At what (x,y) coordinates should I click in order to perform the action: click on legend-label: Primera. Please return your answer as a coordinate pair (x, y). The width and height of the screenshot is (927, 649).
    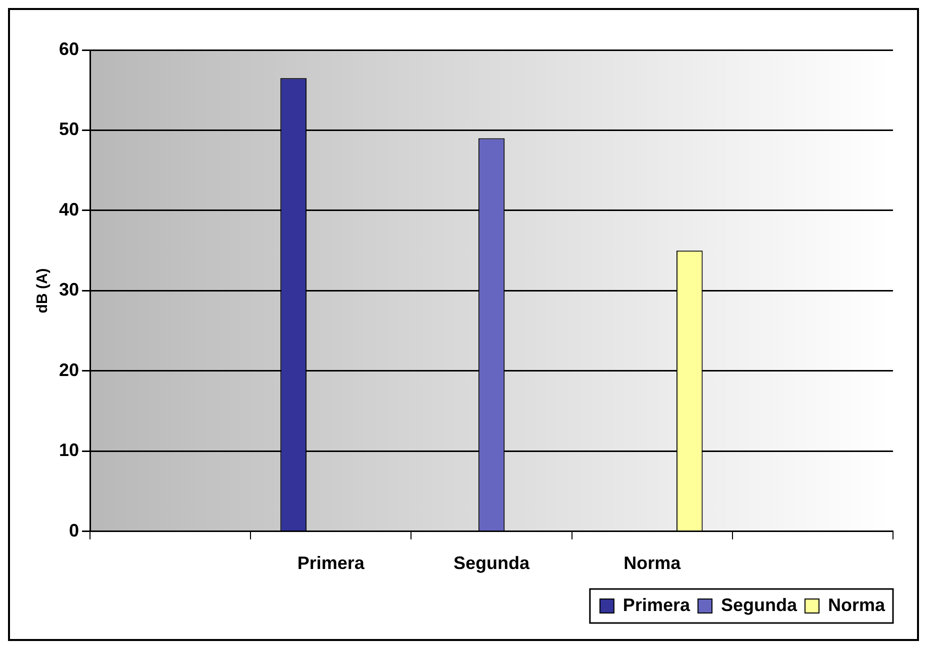
    Looking at the image, I should click on (656, 604).